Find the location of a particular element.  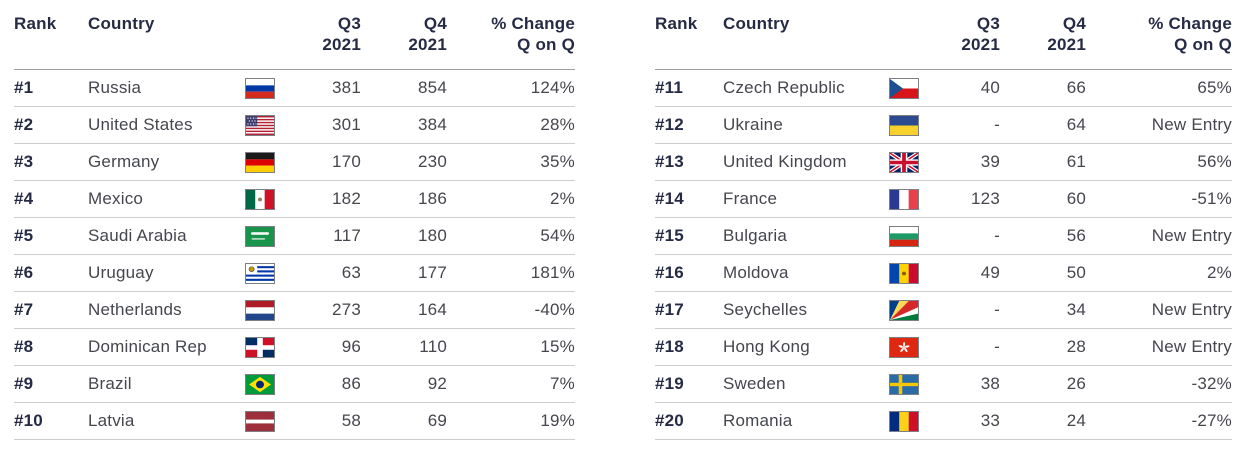

flag-moldova-icon is located at coordinates (904, 273).